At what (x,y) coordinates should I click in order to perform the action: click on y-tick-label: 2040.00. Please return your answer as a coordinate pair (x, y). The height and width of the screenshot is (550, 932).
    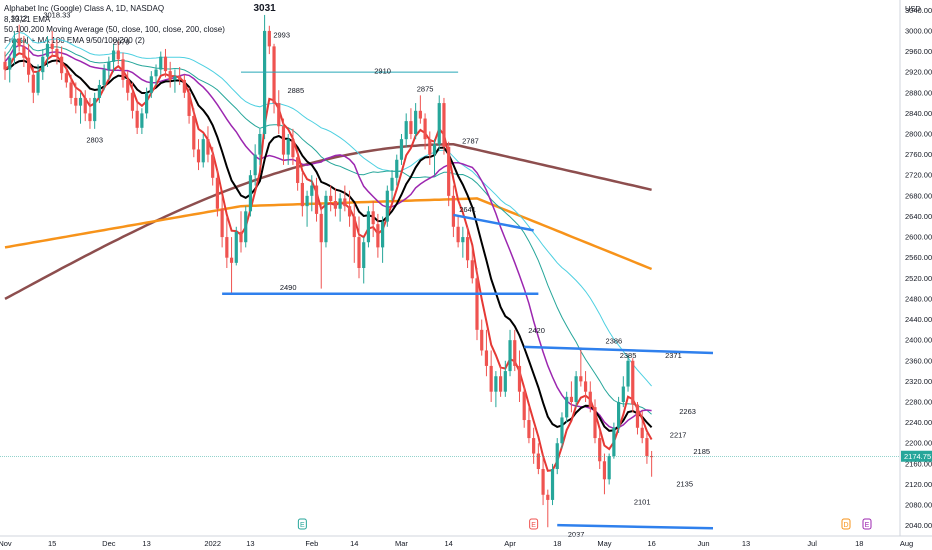
    Looking at the image, I should click on (918, 525).